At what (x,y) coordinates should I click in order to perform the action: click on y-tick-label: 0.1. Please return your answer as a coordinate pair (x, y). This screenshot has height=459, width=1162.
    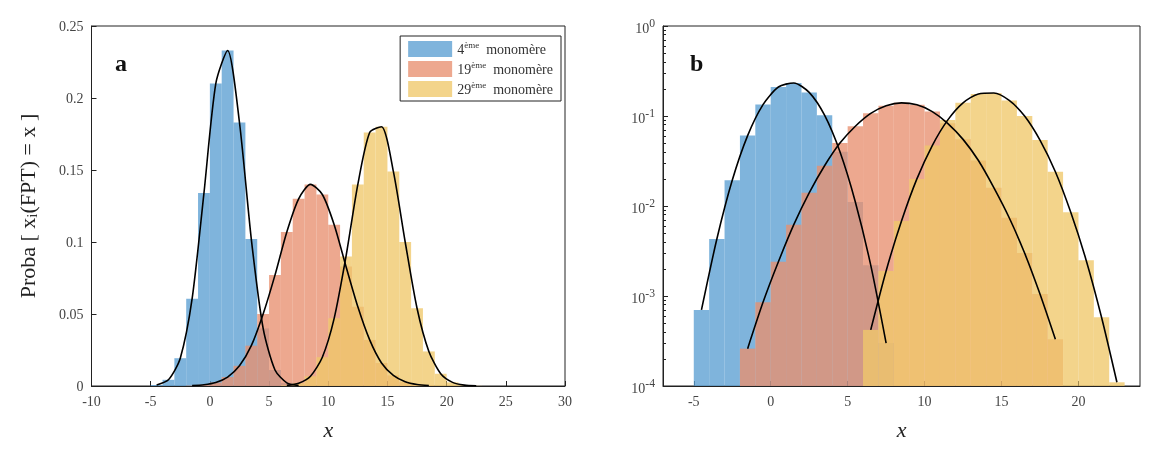
    Looking at the image, I should click on (75, 242).